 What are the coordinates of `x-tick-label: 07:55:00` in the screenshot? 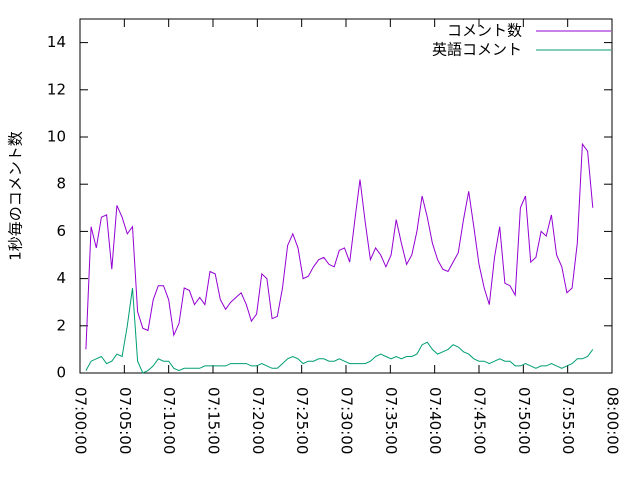 It's located at (568, 420).